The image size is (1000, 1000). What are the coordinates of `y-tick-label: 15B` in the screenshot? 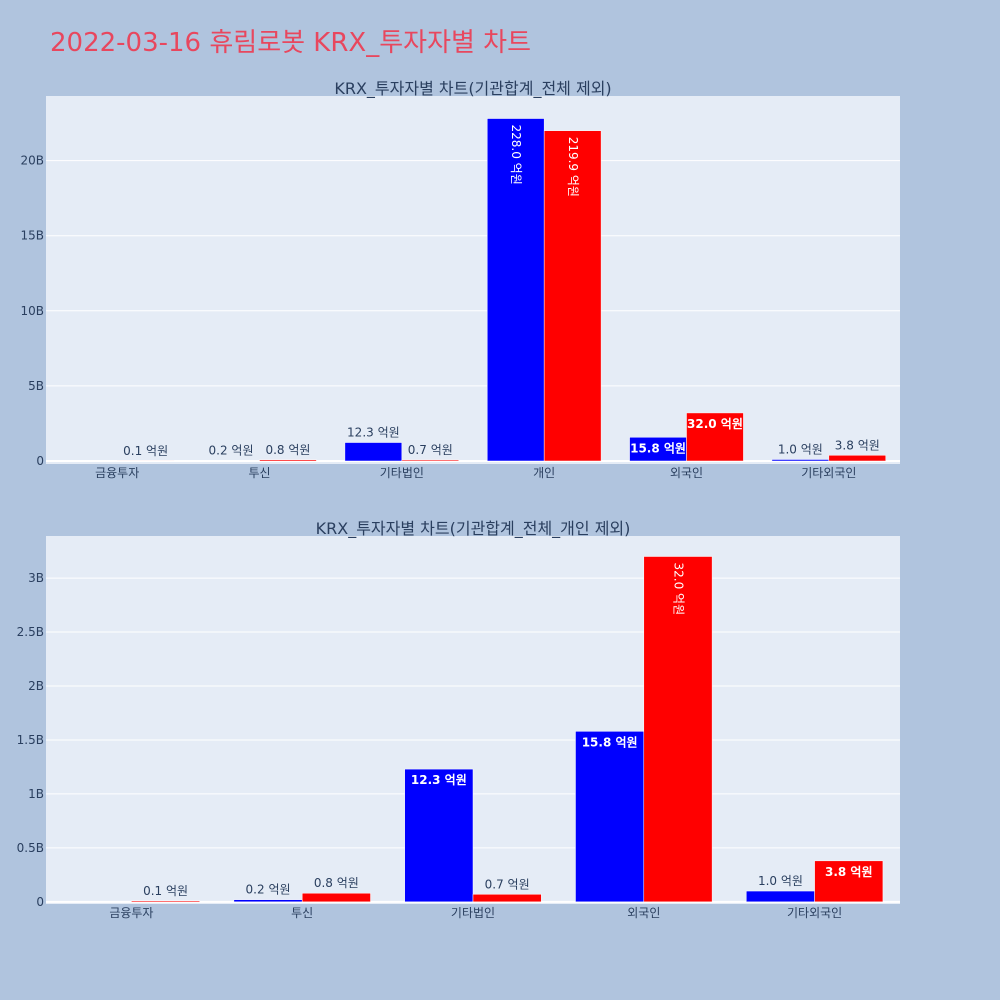 It's located at (32, 236).